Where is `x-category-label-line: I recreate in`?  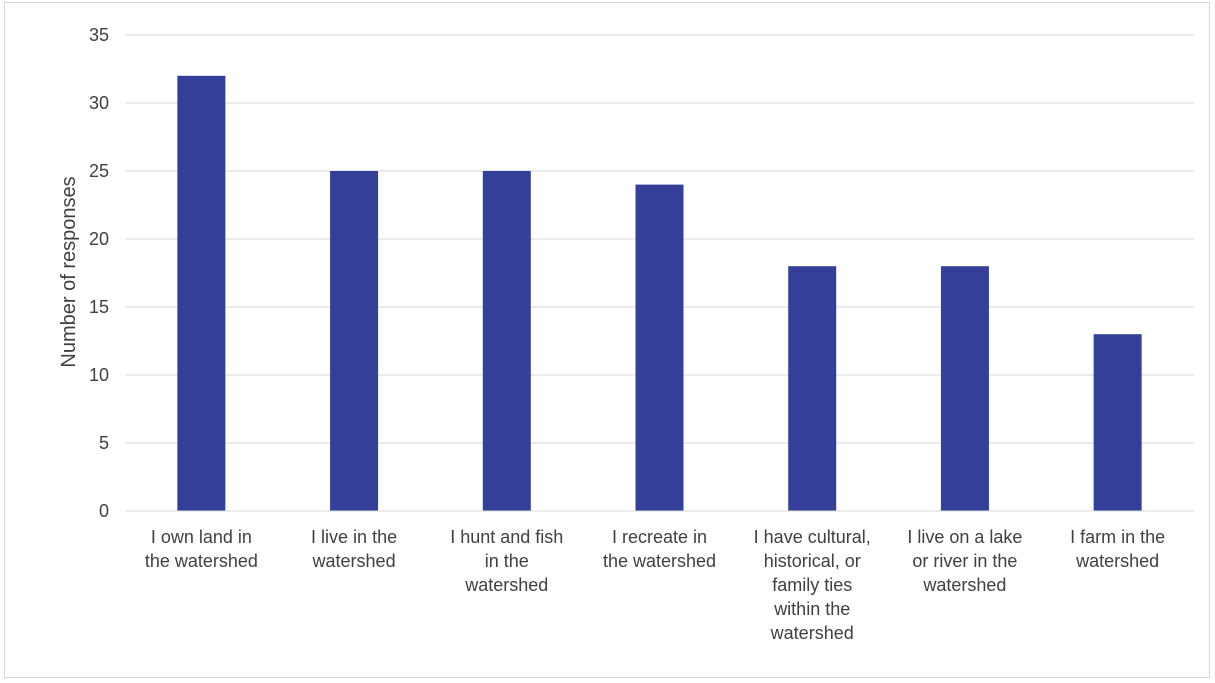
x-category-label-line: I recreate in is located at coordinates (659, 537).